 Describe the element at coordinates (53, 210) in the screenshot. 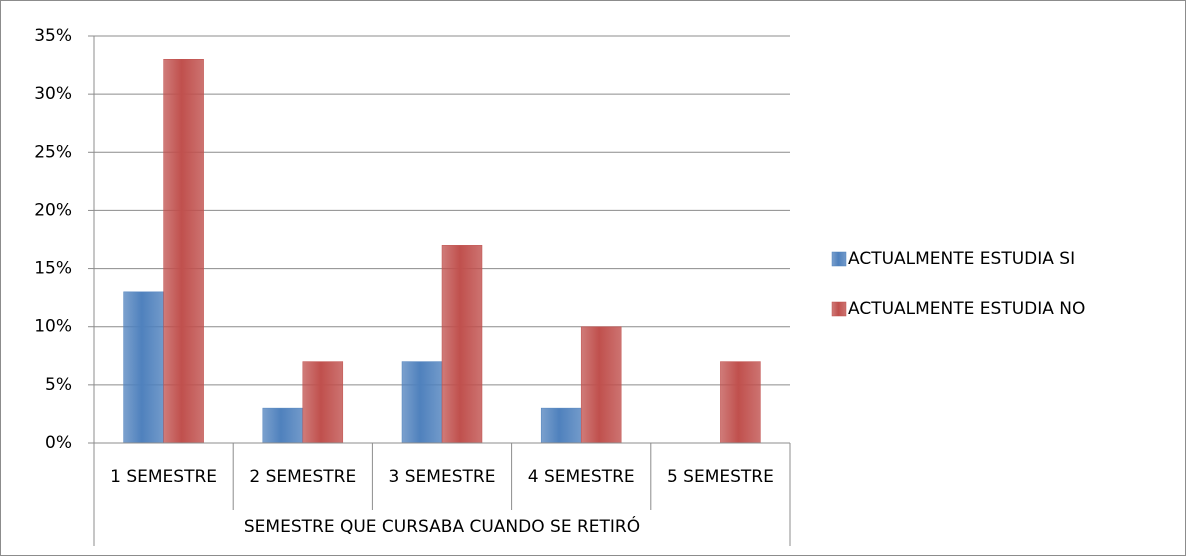

I see `y-tick-label: 20%` at that location.